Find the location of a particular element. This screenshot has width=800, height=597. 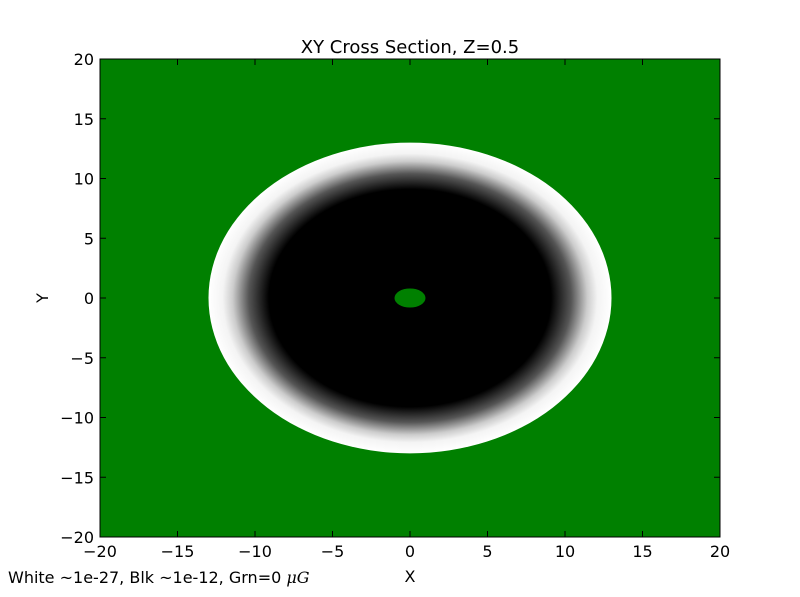

y-tick-label: 20 is located at coordinates (84, 59).